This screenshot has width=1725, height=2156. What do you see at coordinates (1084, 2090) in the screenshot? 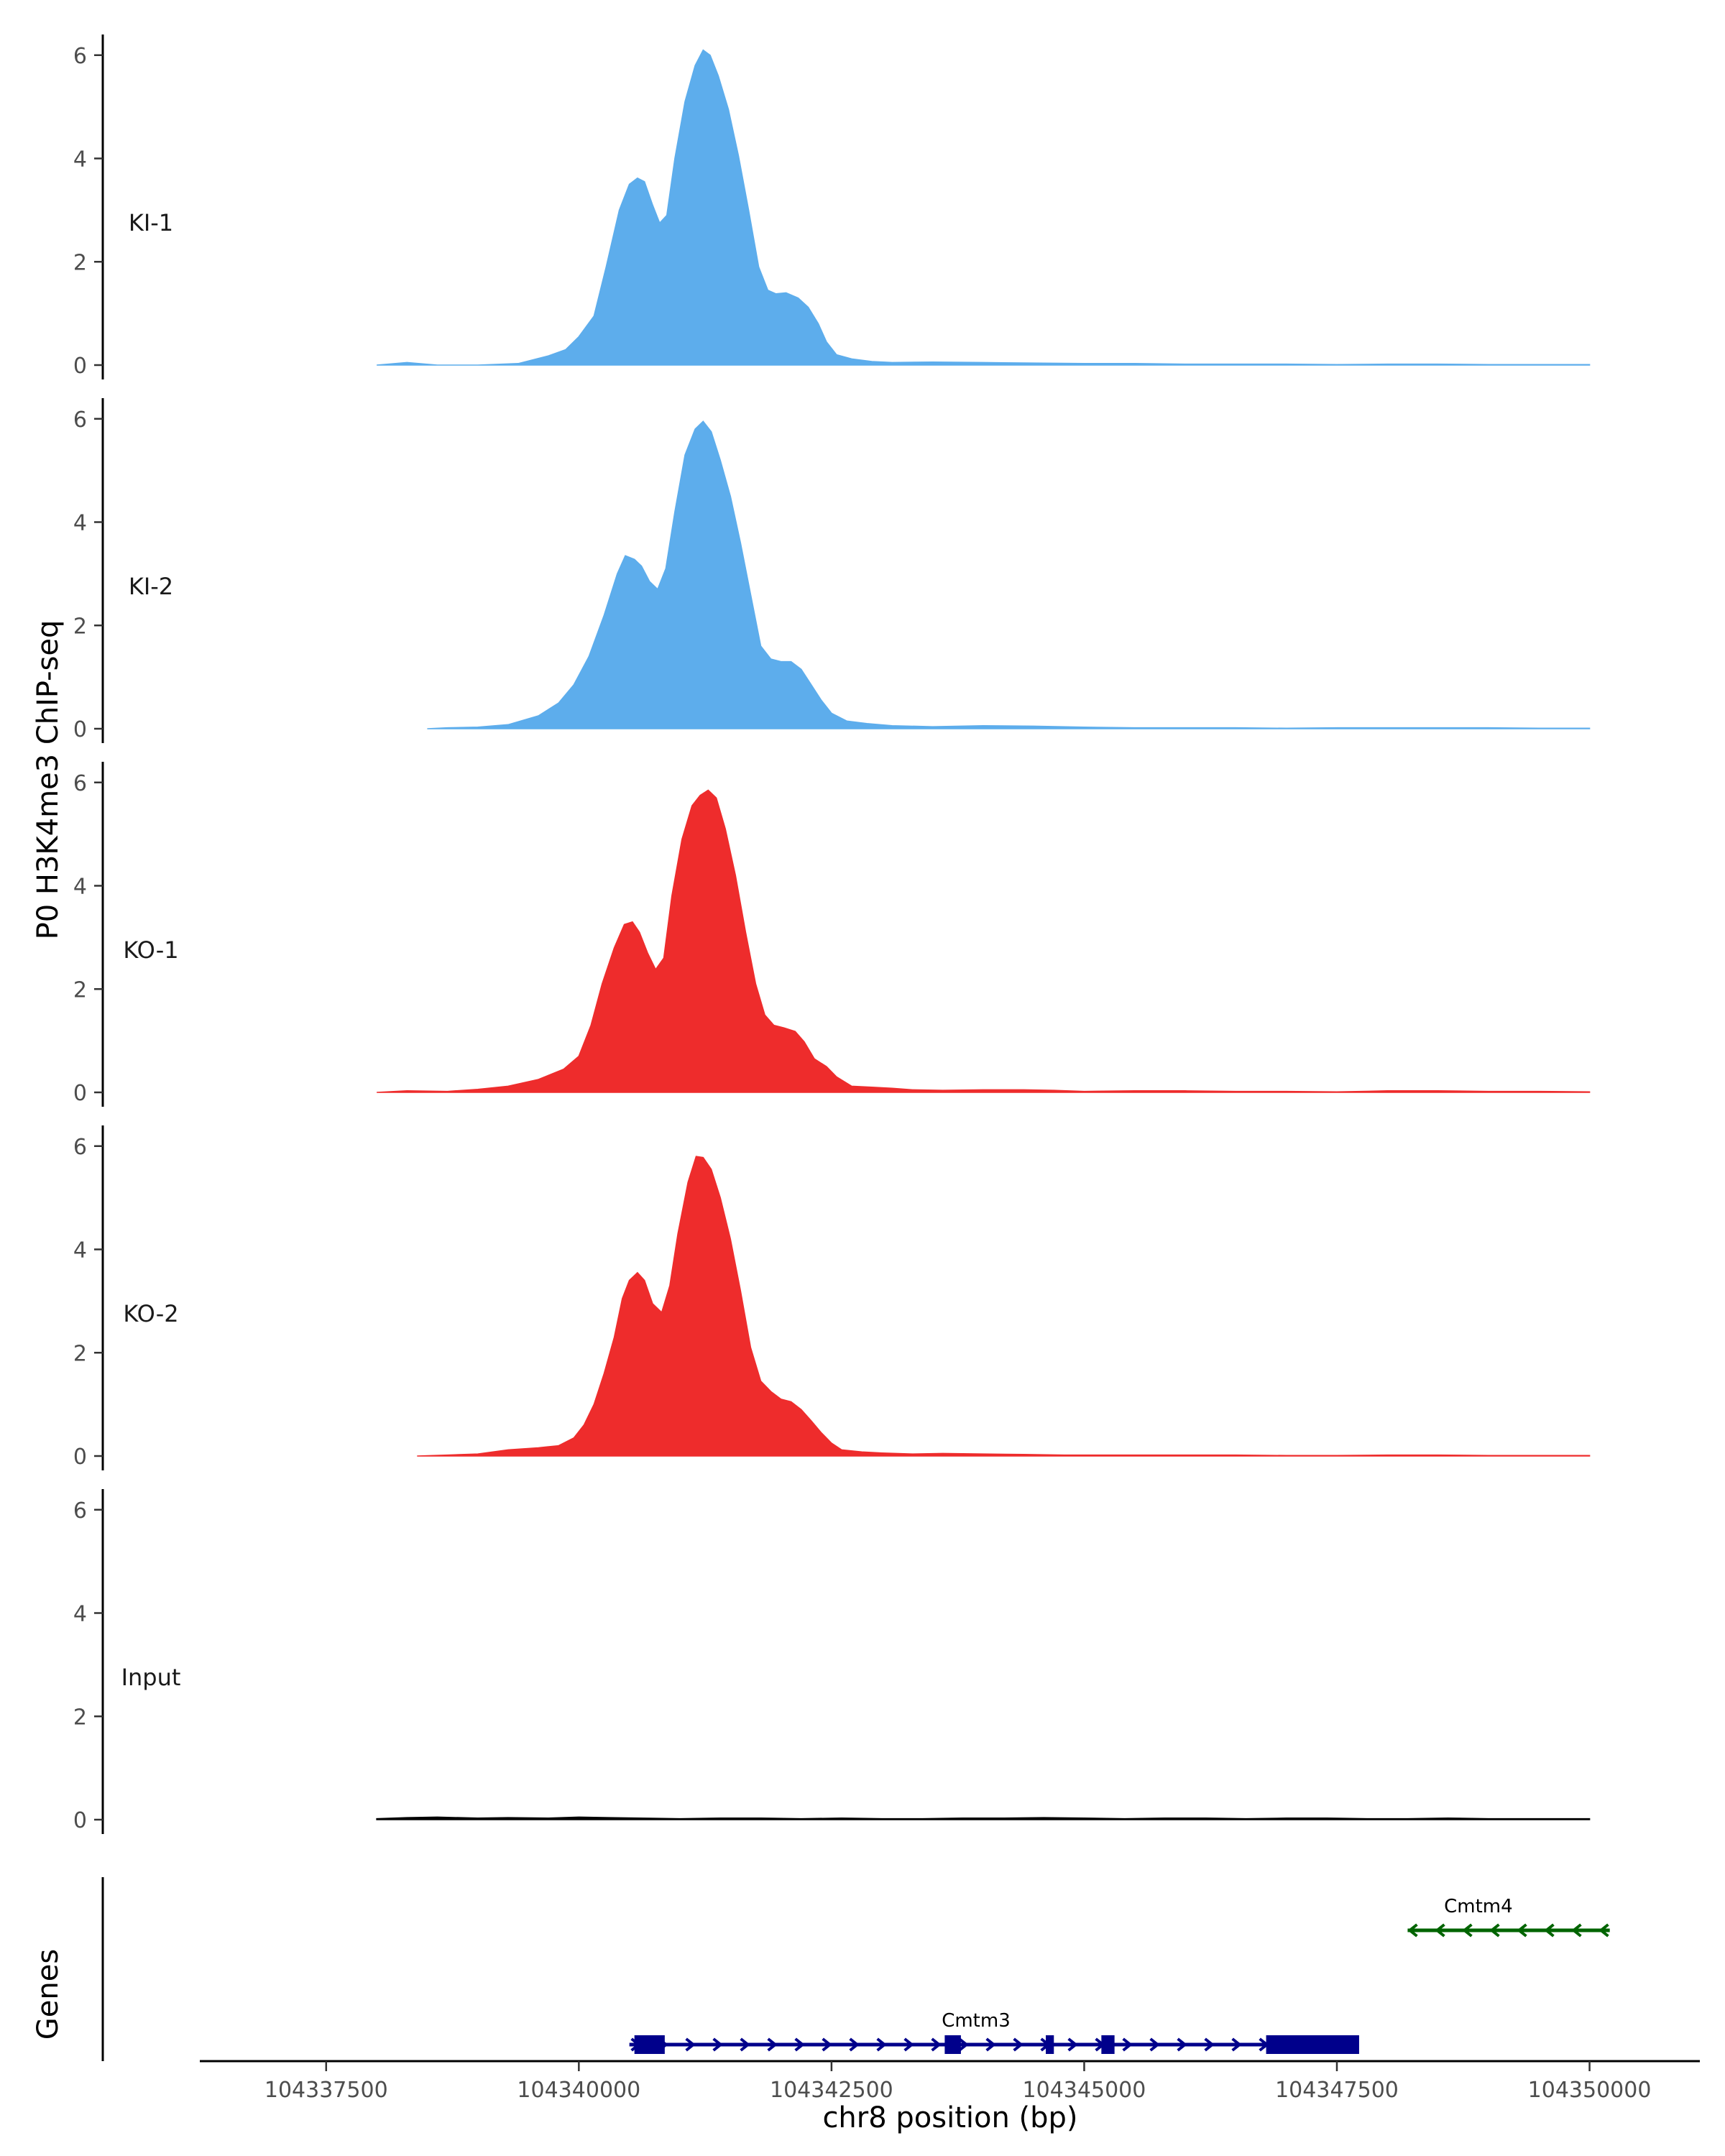
I see `x-tick-label: 104345000` at bounding box center [1084, 2090].